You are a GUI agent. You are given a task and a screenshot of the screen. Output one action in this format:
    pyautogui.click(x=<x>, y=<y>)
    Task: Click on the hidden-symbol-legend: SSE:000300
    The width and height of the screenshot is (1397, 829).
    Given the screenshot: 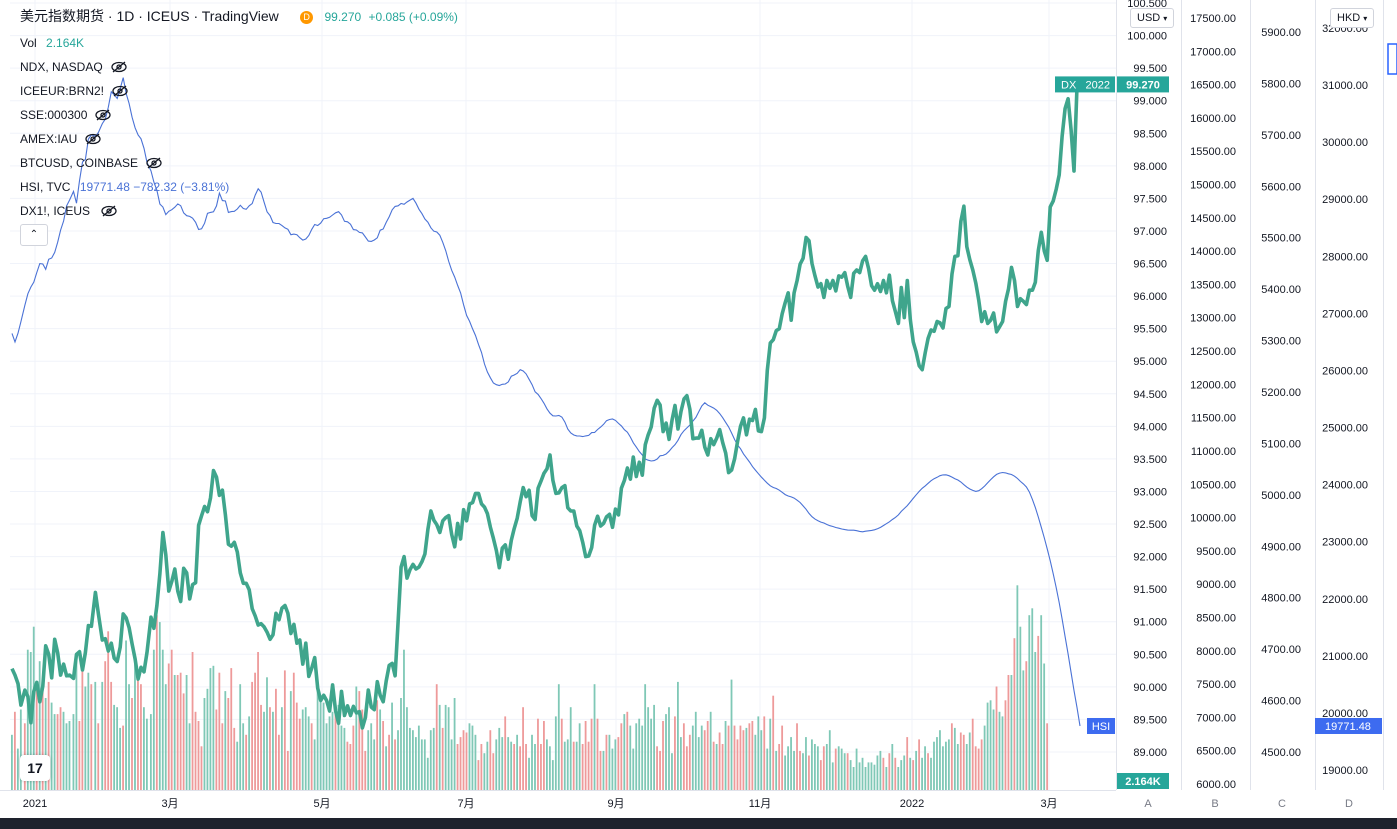 What is the action you would take?
    pyautogui.click(x=66, y=115)
    